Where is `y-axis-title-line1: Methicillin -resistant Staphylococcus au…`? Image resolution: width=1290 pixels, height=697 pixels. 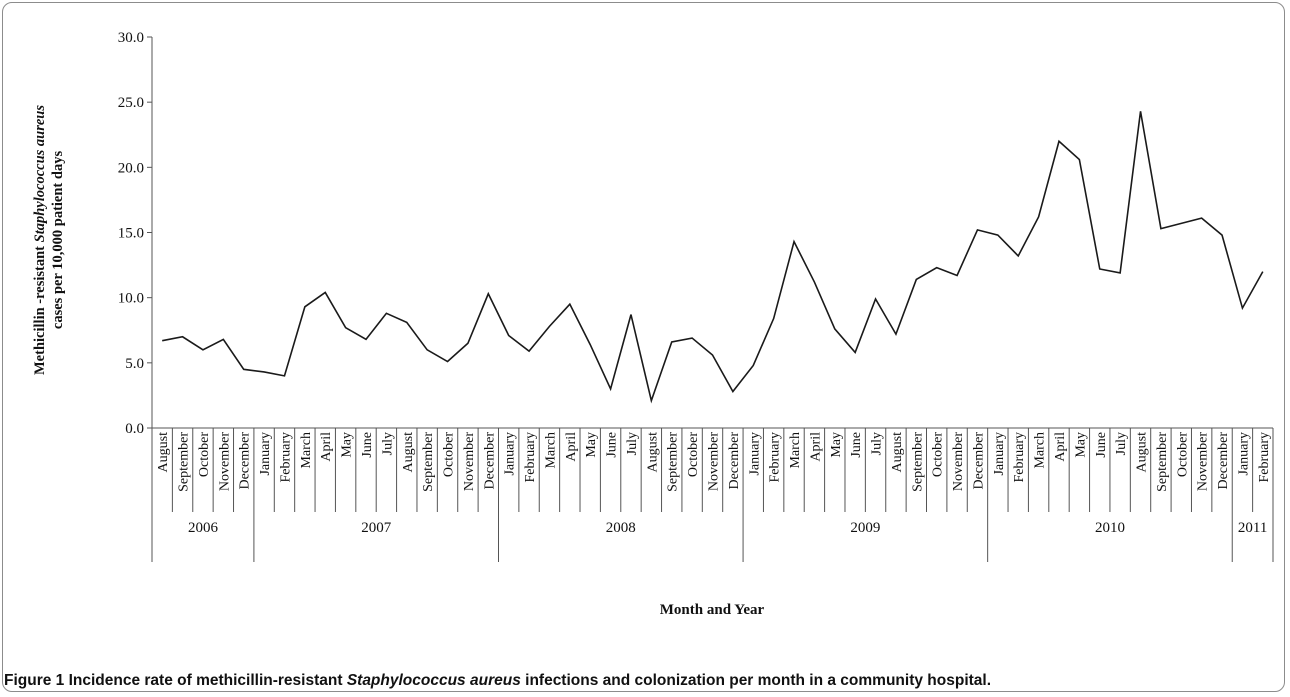 y-axis-title-line1: Methicillin -resistant Staphylococcus au… is located at coordinates (40, 240).